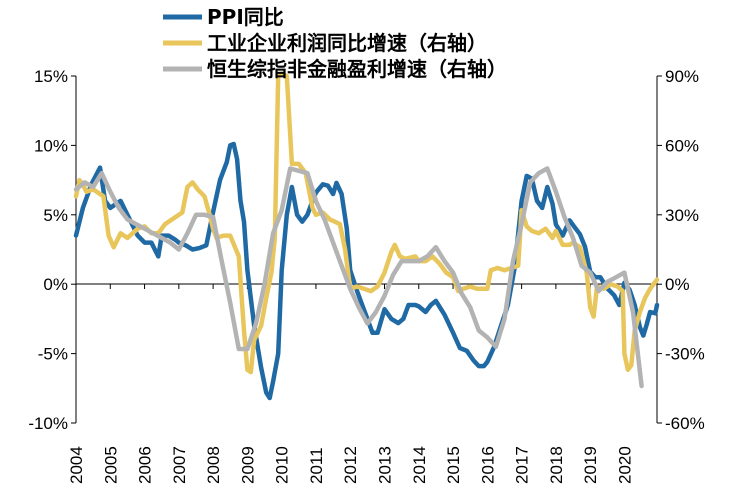  What do you see at coordinates (145, 465) in the screenshot?
I see `x-tick-label: 2006` at bounding box center [145, 465].